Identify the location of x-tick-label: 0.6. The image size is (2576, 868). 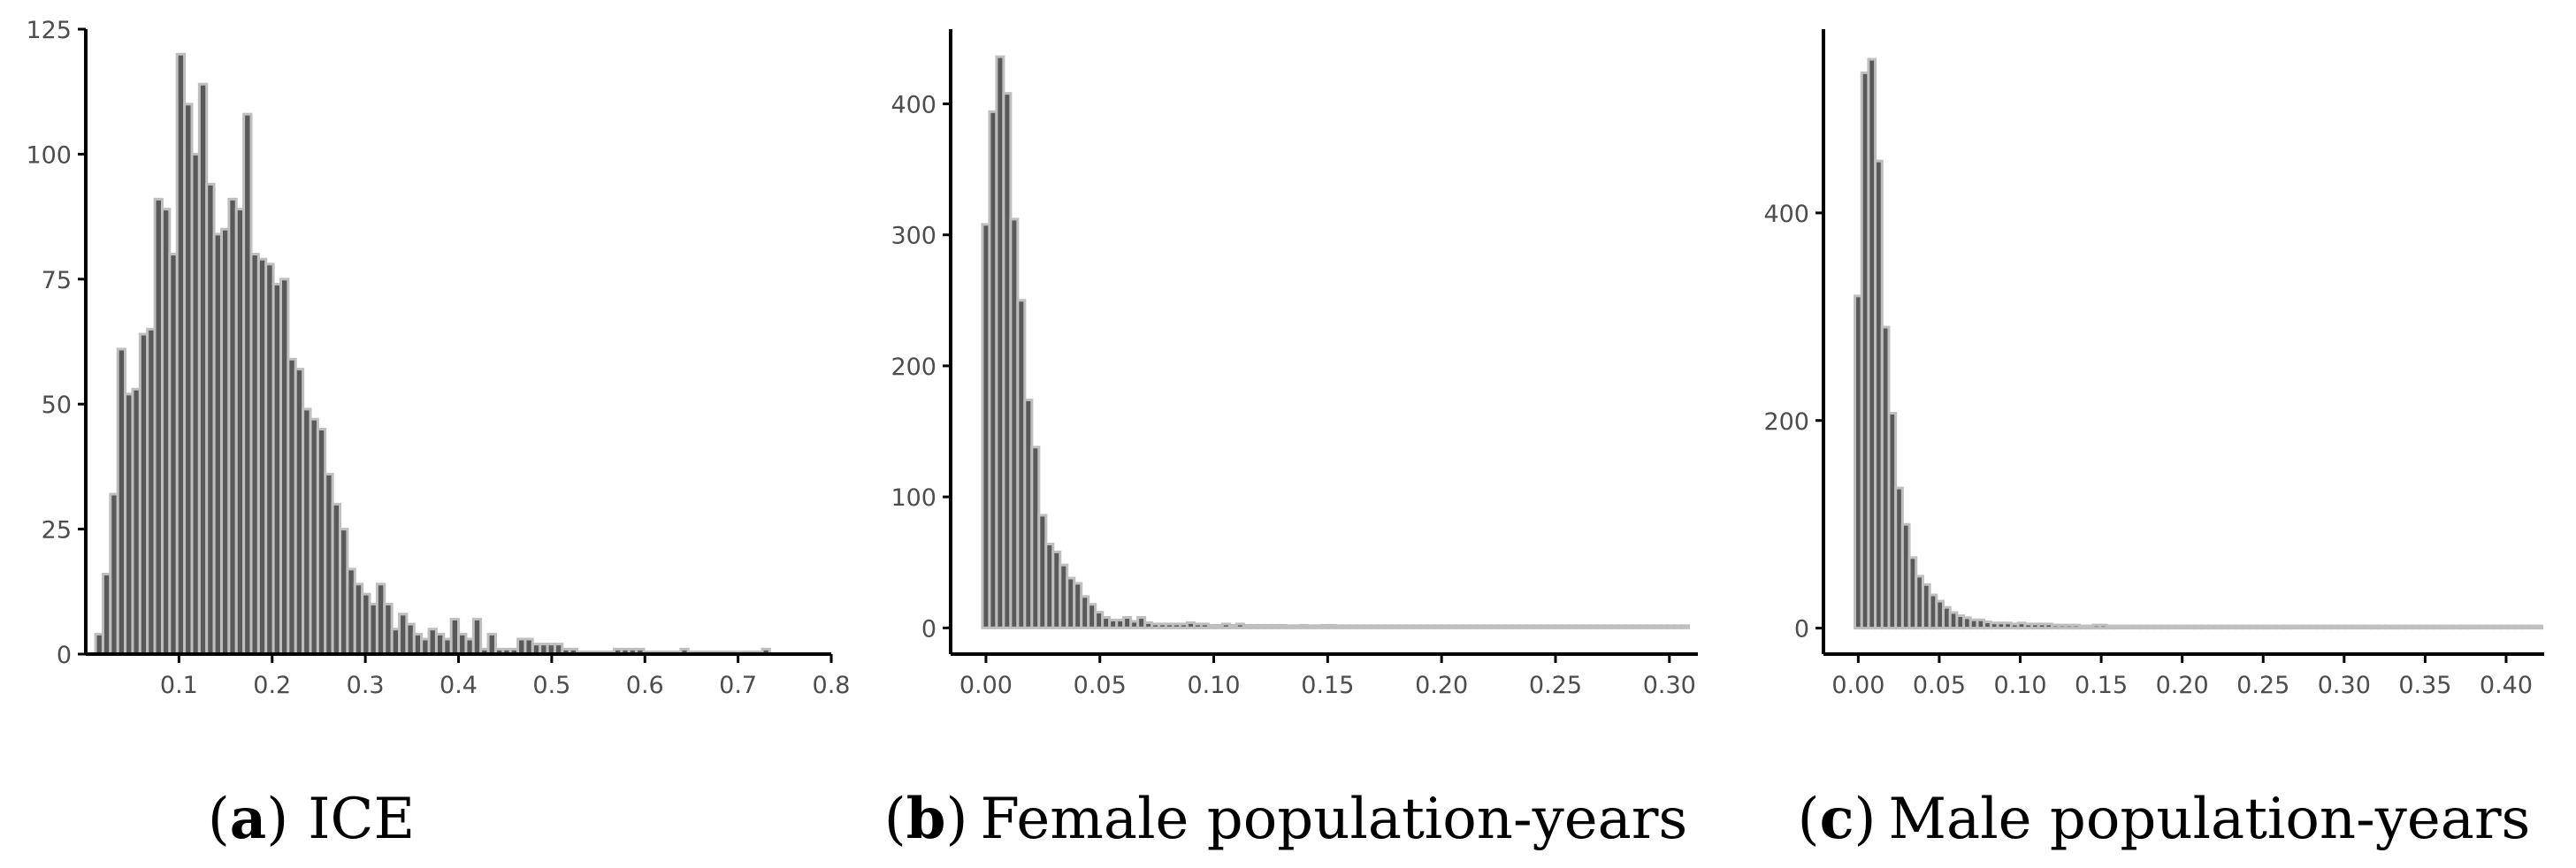
(645, 685).